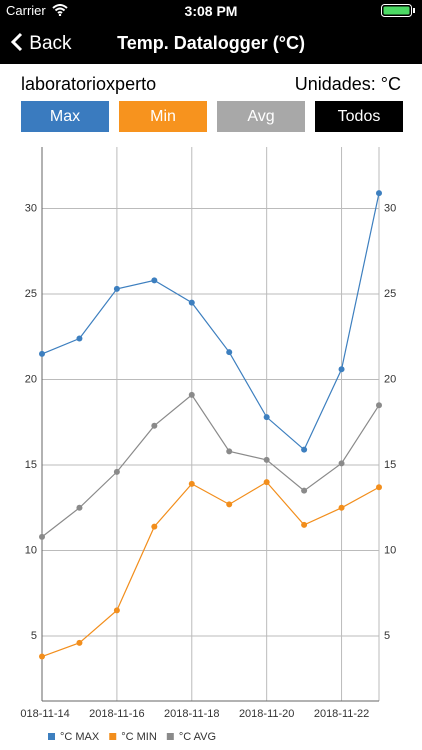  I want to click on back-label: Back, so click(50, 43).